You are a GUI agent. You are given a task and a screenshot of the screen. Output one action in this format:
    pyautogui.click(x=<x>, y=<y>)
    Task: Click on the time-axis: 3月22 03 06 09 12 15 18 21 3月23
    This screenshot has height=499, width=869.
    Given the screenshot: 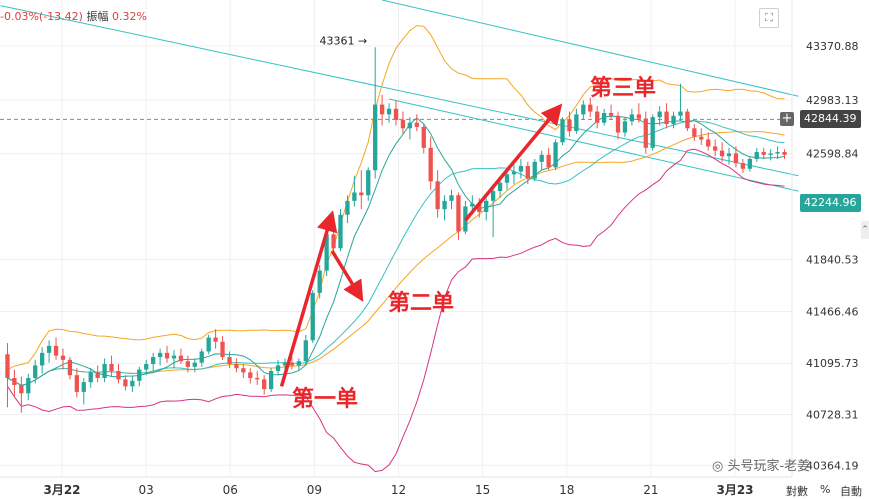 What is the action you would take?
    pyautogui.click(x=396, y=486)
    